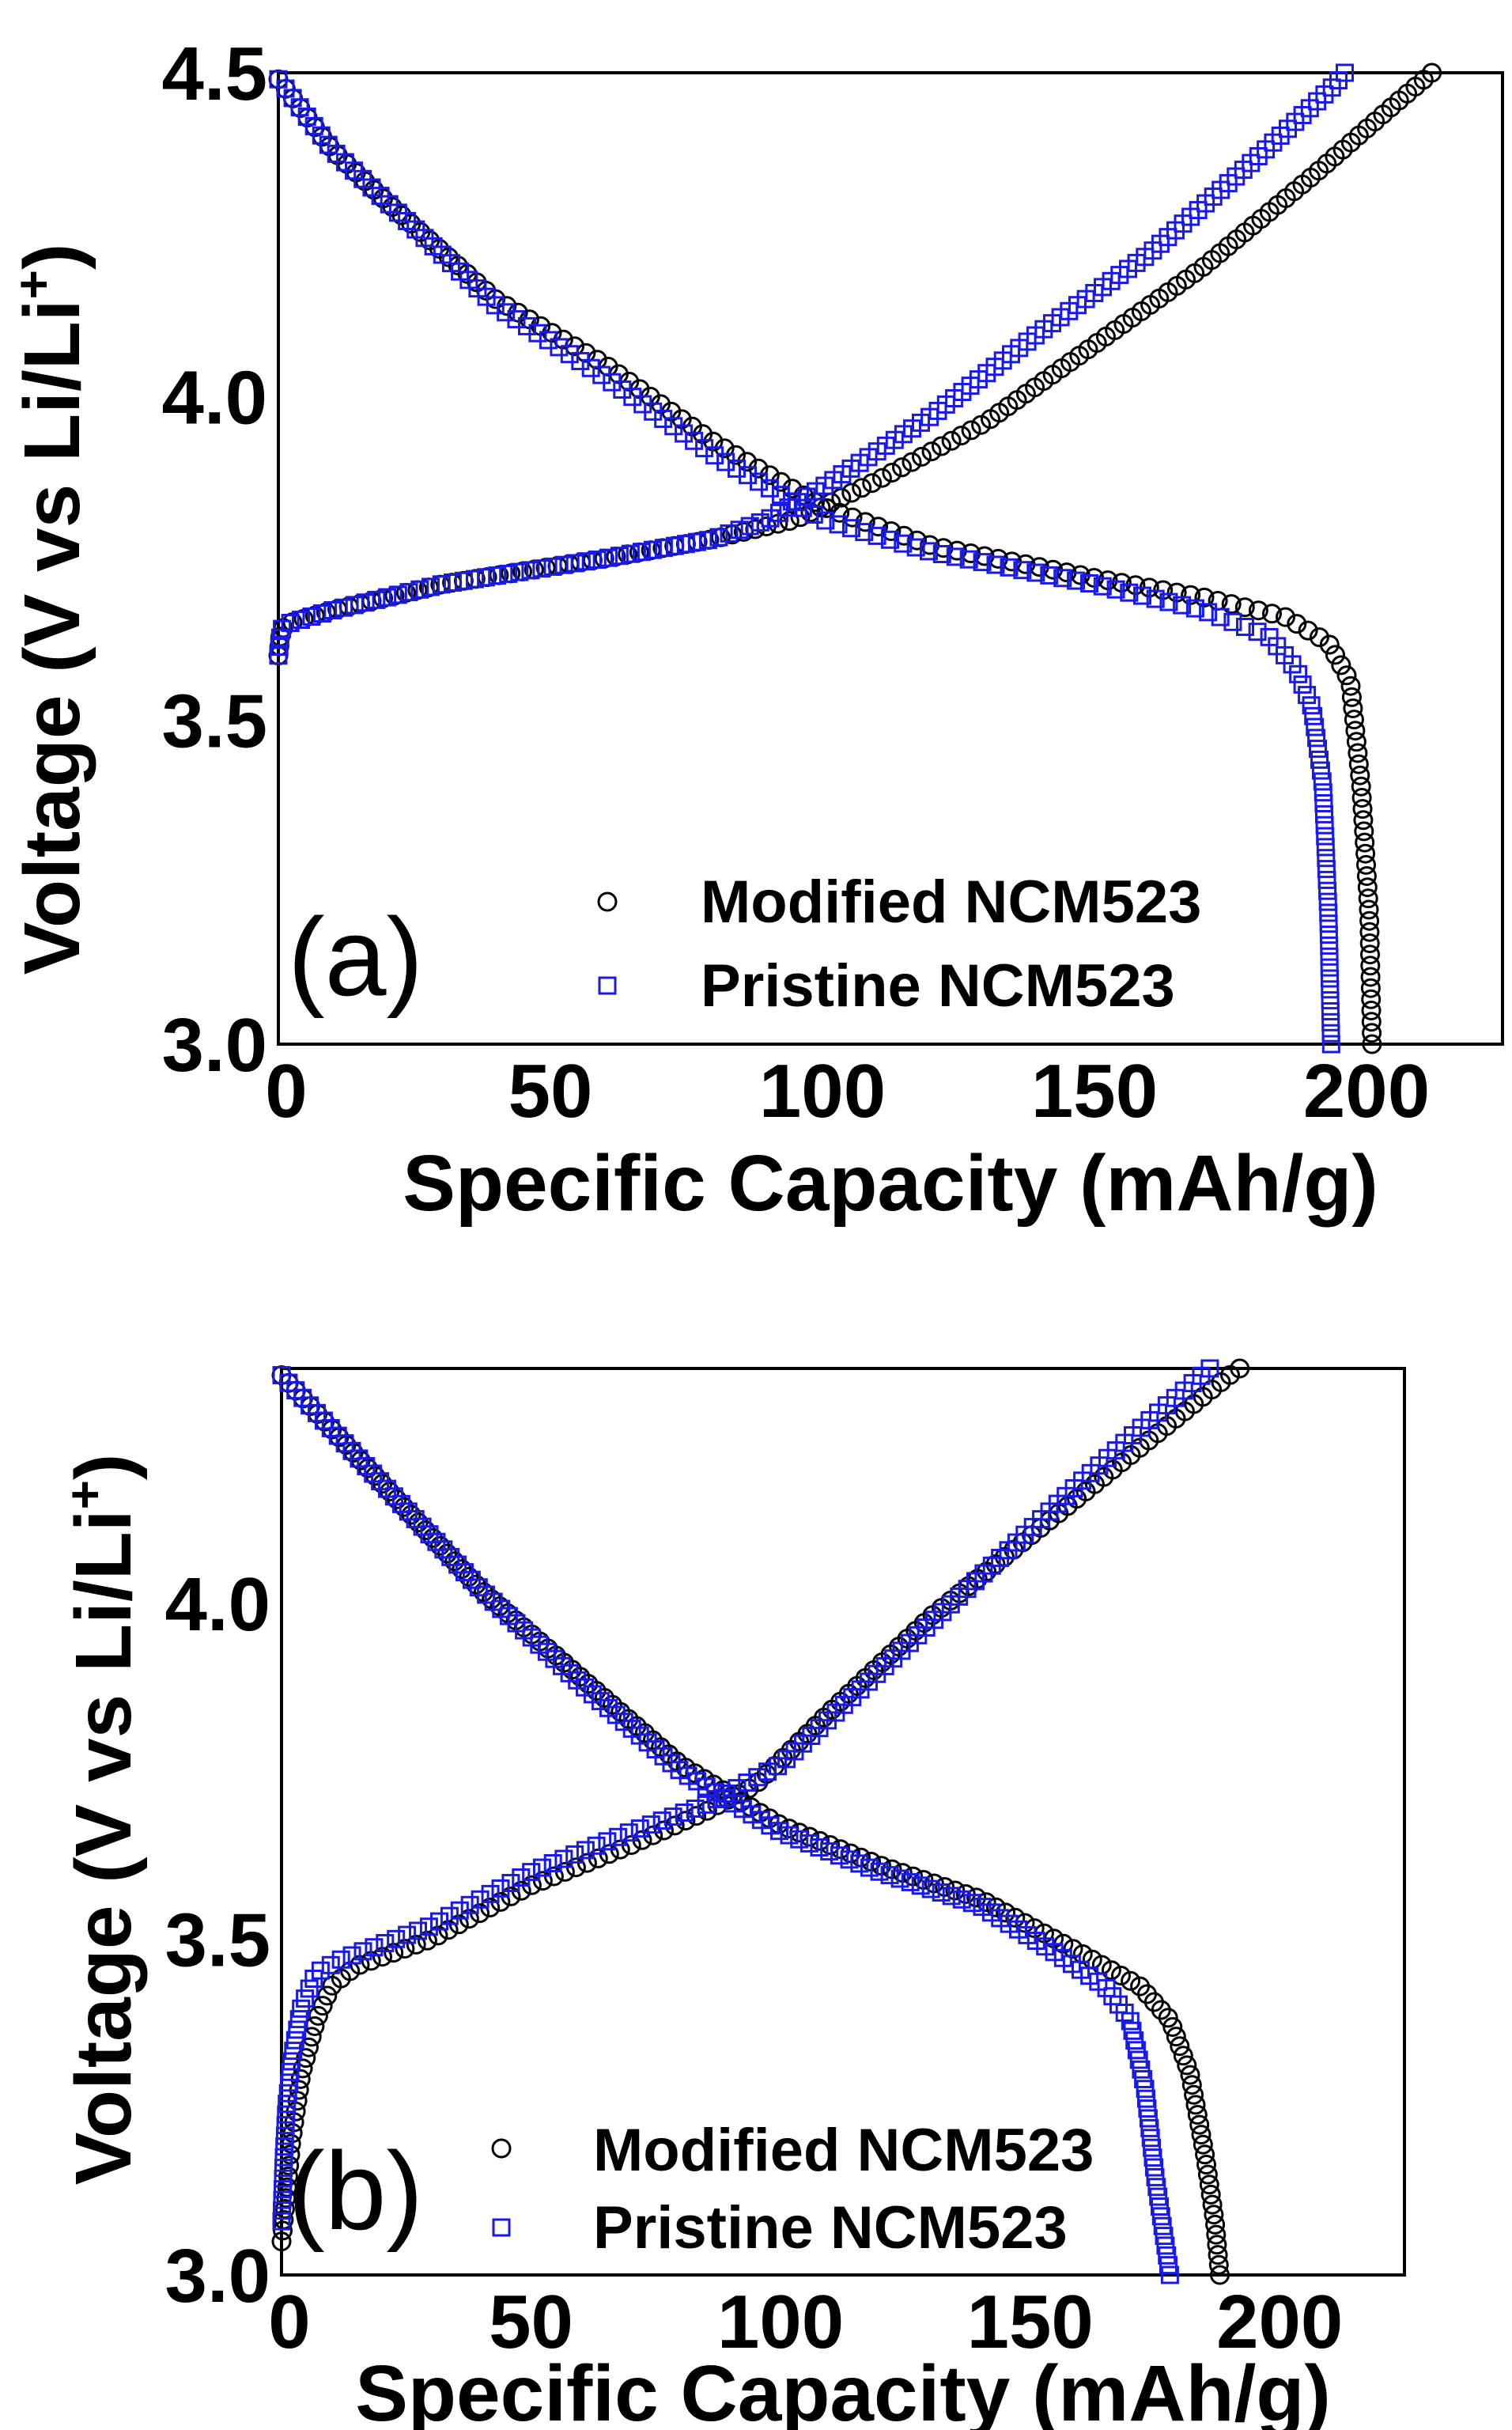 The width and height of the screenshot is (1512, 2430). What do you see at coordinates (501, 2227) in the screenshot?
I see `legend-marker-pristine-b` at bounding box center [501, 2227].